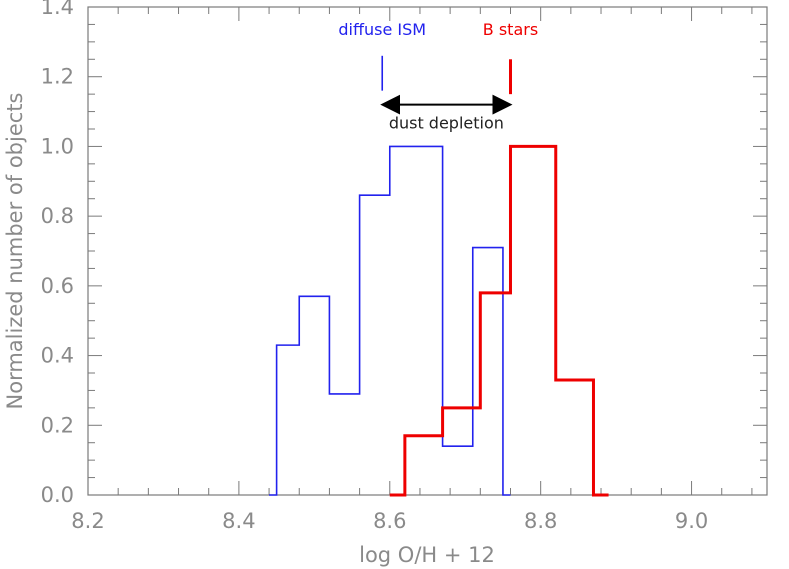  What do you see at coordinates (382, 29) in the screenshot?
I see `marker-label-diffuse-ism: diffuse ISM` at bounding box center [382, 29].